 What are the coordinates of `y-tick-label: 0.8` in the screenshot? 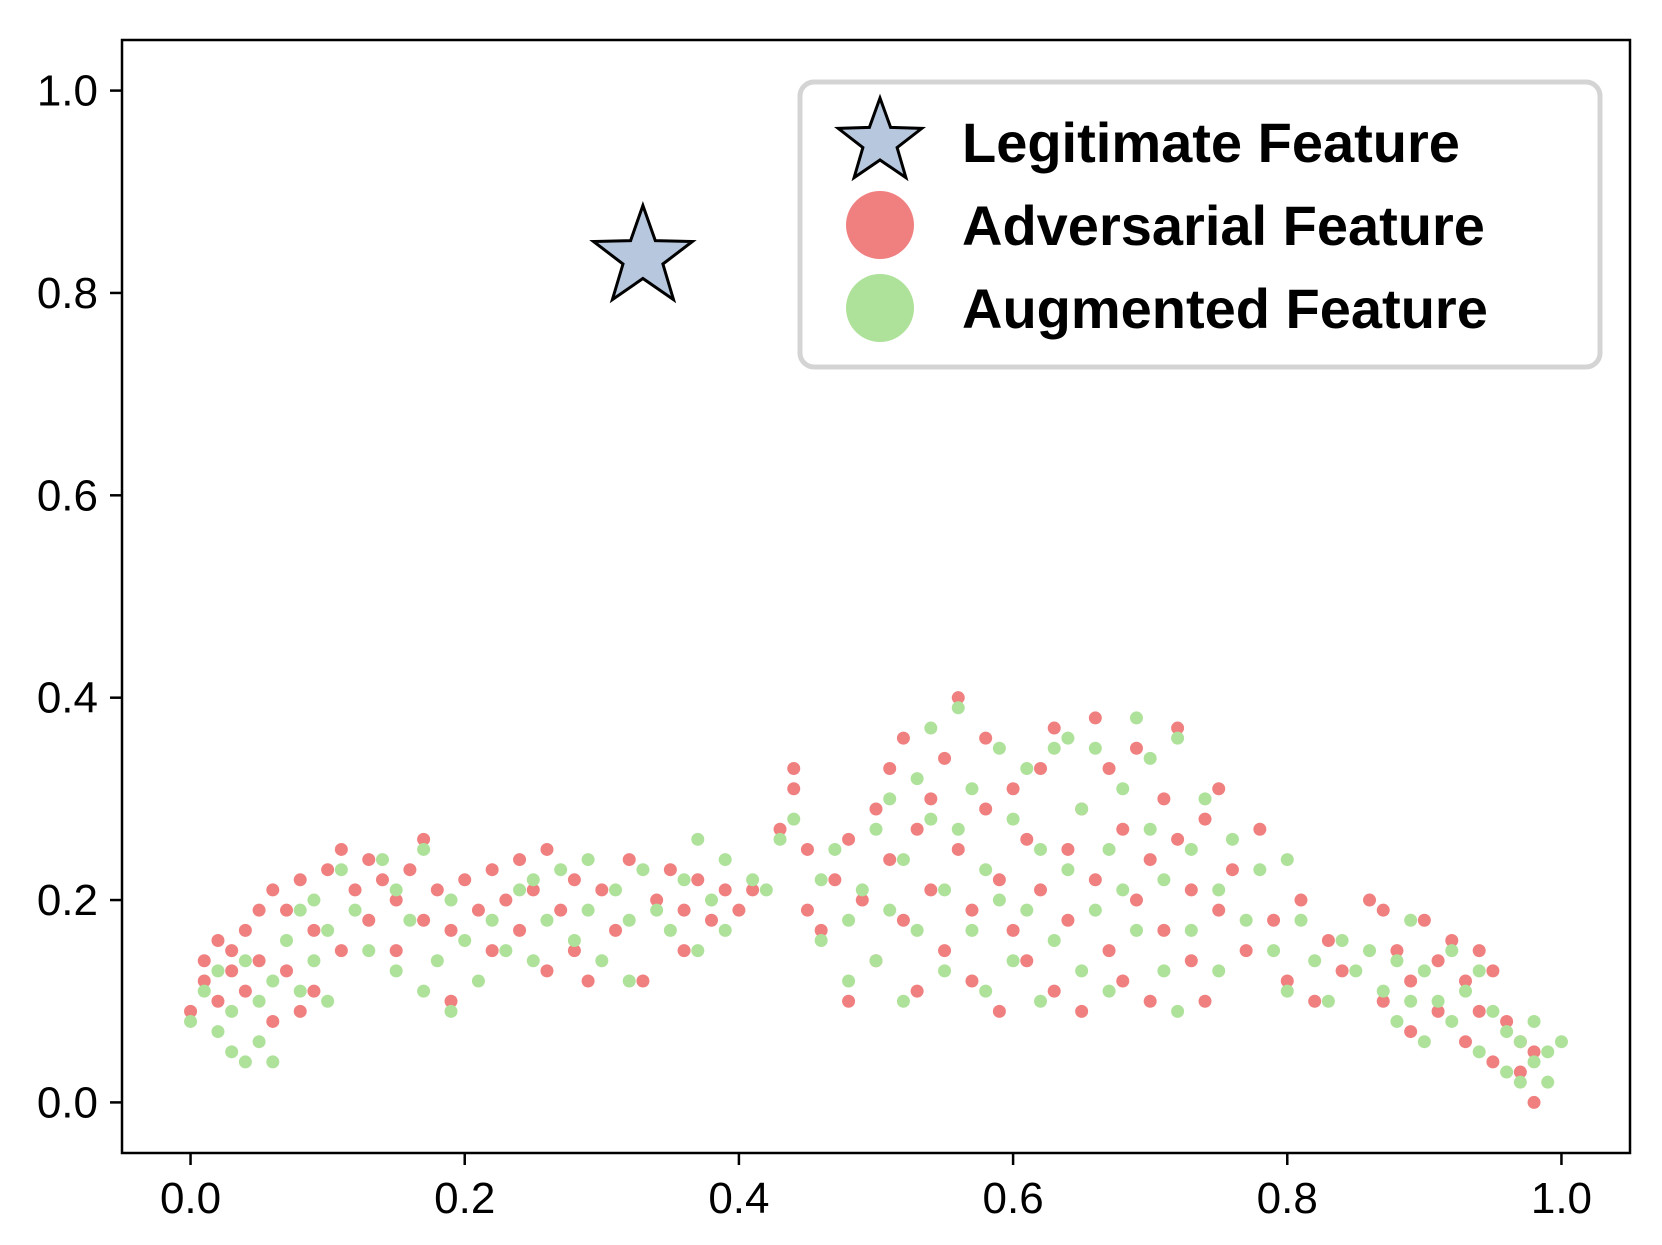 It's located at (67, 293).